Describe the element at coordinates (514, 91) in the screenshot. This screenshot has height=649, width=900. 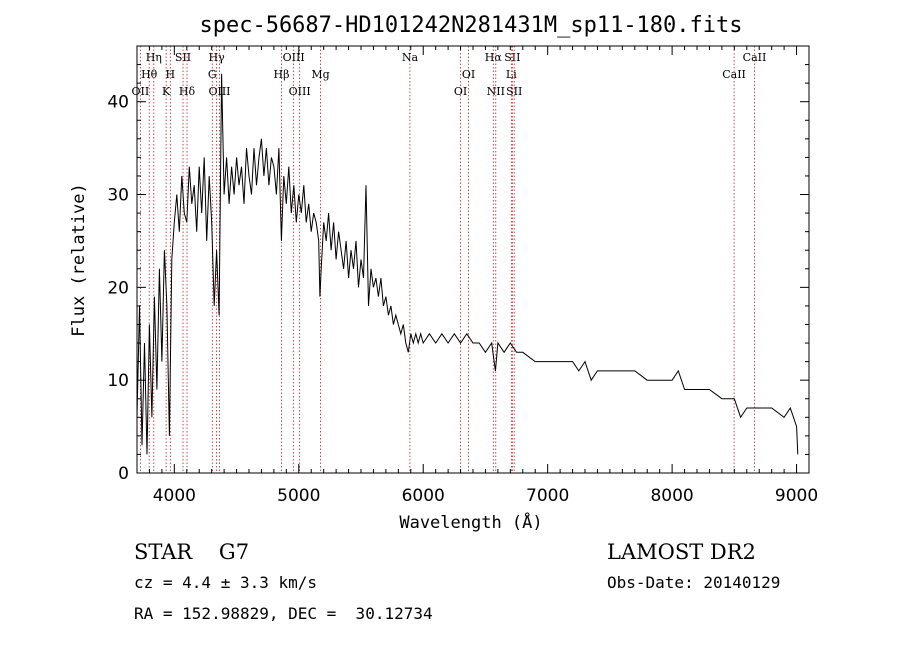
I see `line-label-21: SII` at that location.